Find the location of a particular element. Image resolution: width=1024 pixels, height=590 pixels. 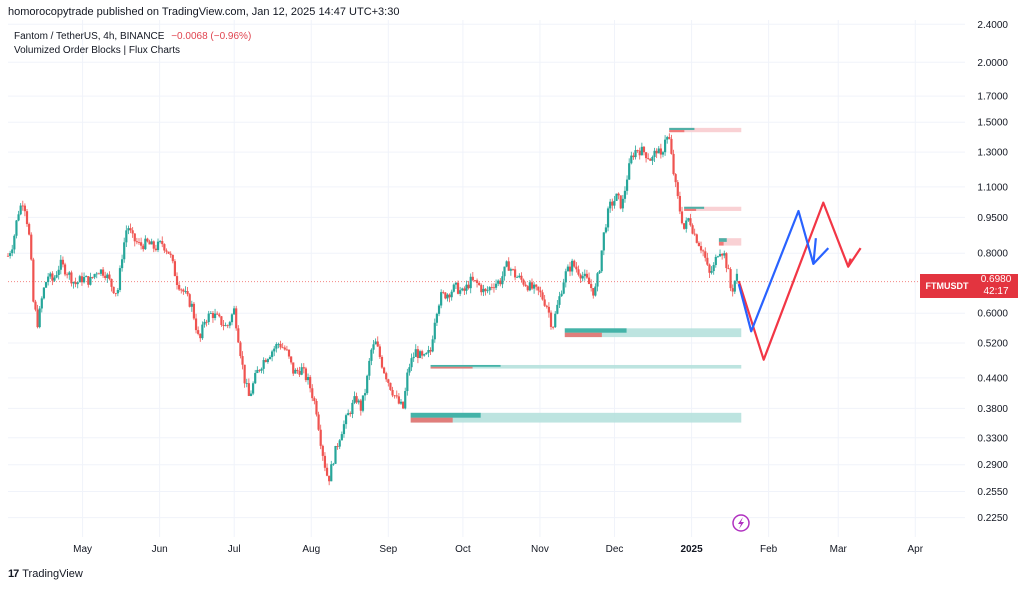

indicator-label: Volumized Order Blocks | Flux Charts is located at coordinates (97, 50).